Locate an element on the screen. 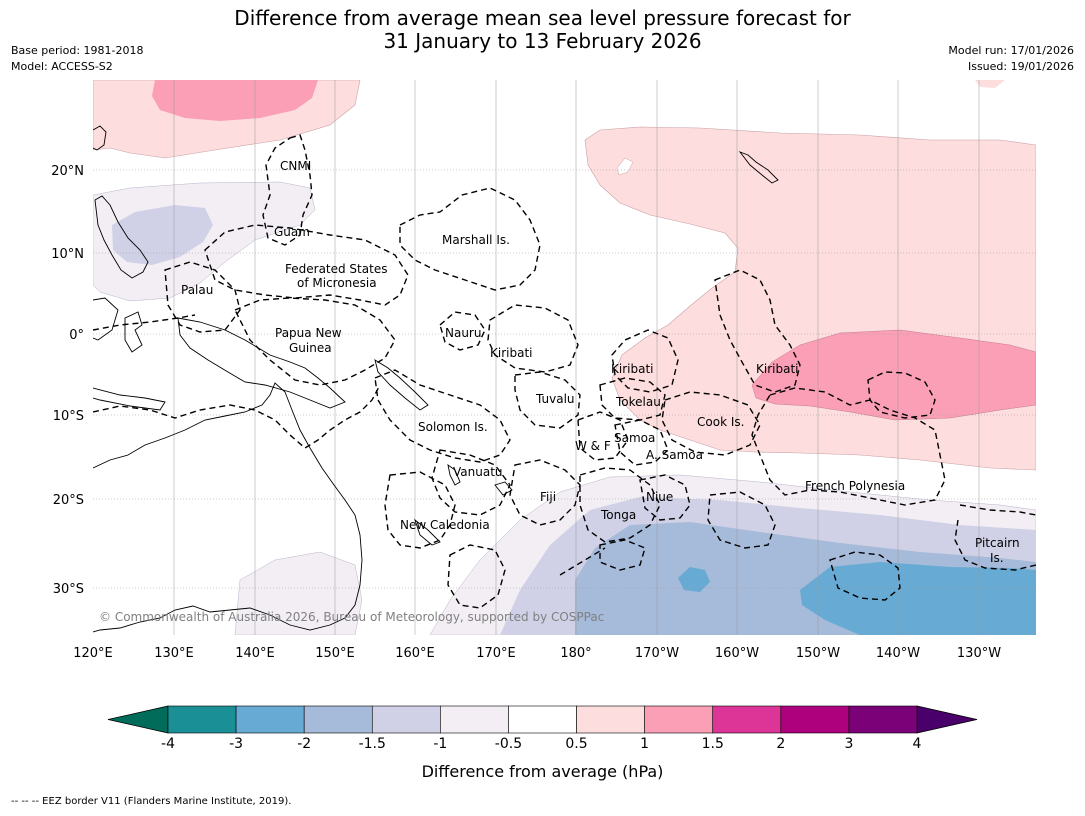 This screenshot has height=816, width=1085. eez-vanuatu is located at coordinates (471, 482).